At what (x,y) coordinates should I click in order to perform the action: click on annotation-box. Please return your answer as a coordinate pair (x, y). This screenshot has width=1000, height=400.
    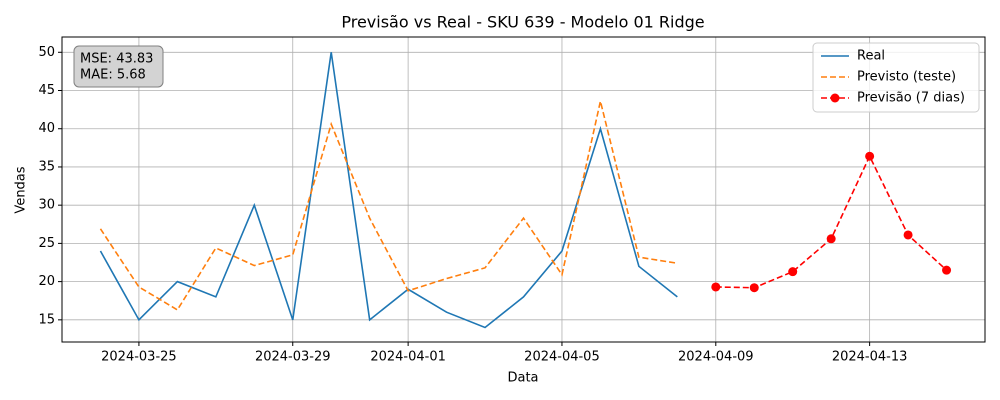
    Looking at the image, I should click on (118, 66).